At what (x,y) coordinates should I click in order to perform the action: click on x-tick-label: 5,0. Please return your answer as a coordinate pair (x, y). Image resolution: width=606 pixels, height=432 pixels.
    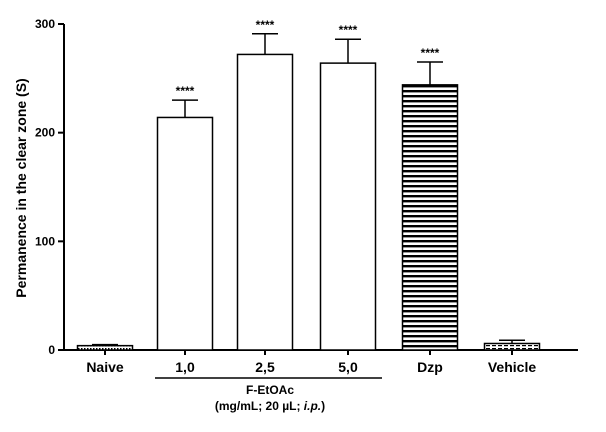
    Looking at the image, I should click on (348, 367).